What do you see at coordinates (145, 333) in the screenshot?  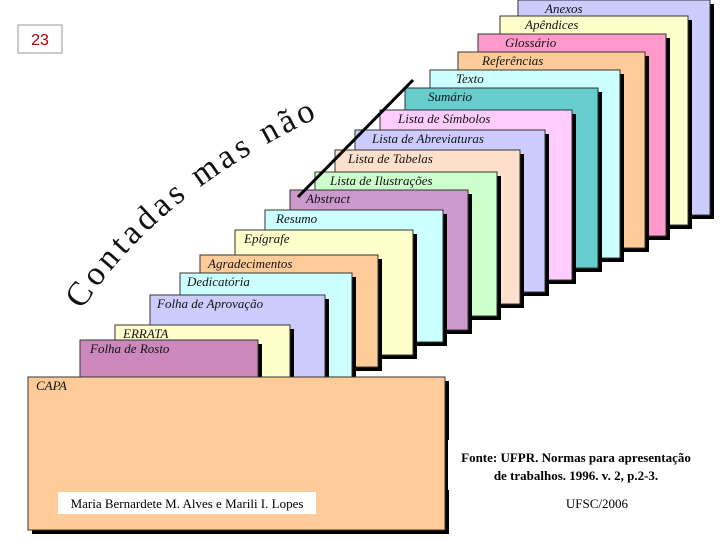 I see `sheet-label: ERRATA` at bounding box center [145, 333].